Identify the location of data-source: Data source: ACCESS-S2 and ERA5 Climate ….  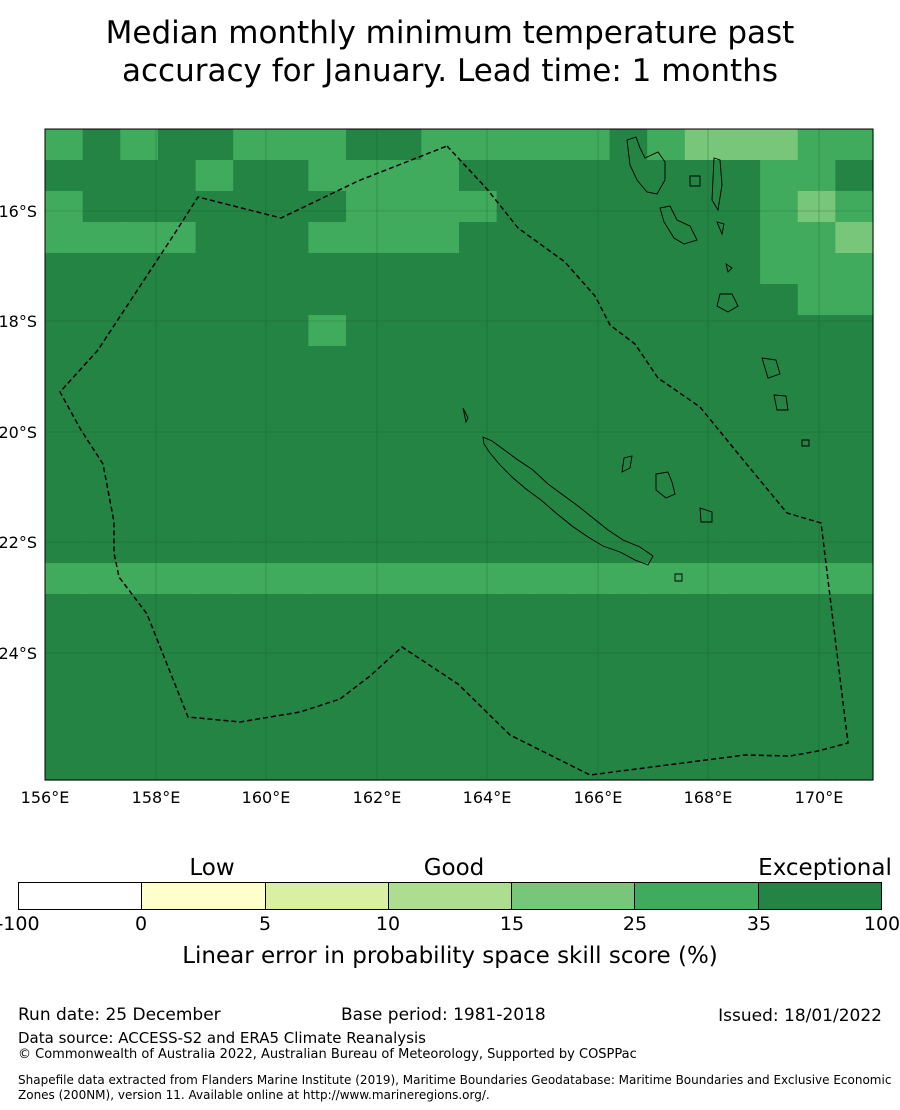
(222, 1038).